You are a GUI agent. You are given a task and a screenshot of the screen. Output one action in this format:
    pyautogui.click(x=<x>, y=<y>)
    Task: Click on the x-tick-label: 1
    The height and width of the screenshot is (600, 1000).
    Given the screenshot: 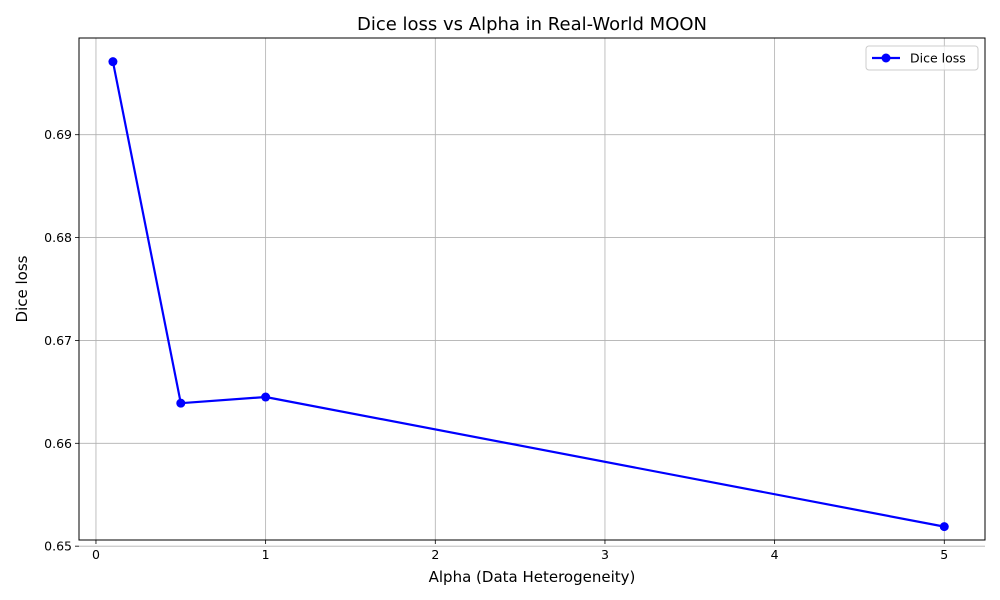 What is the action you would take?
    pyautogui.click(x=266, y=554)
    